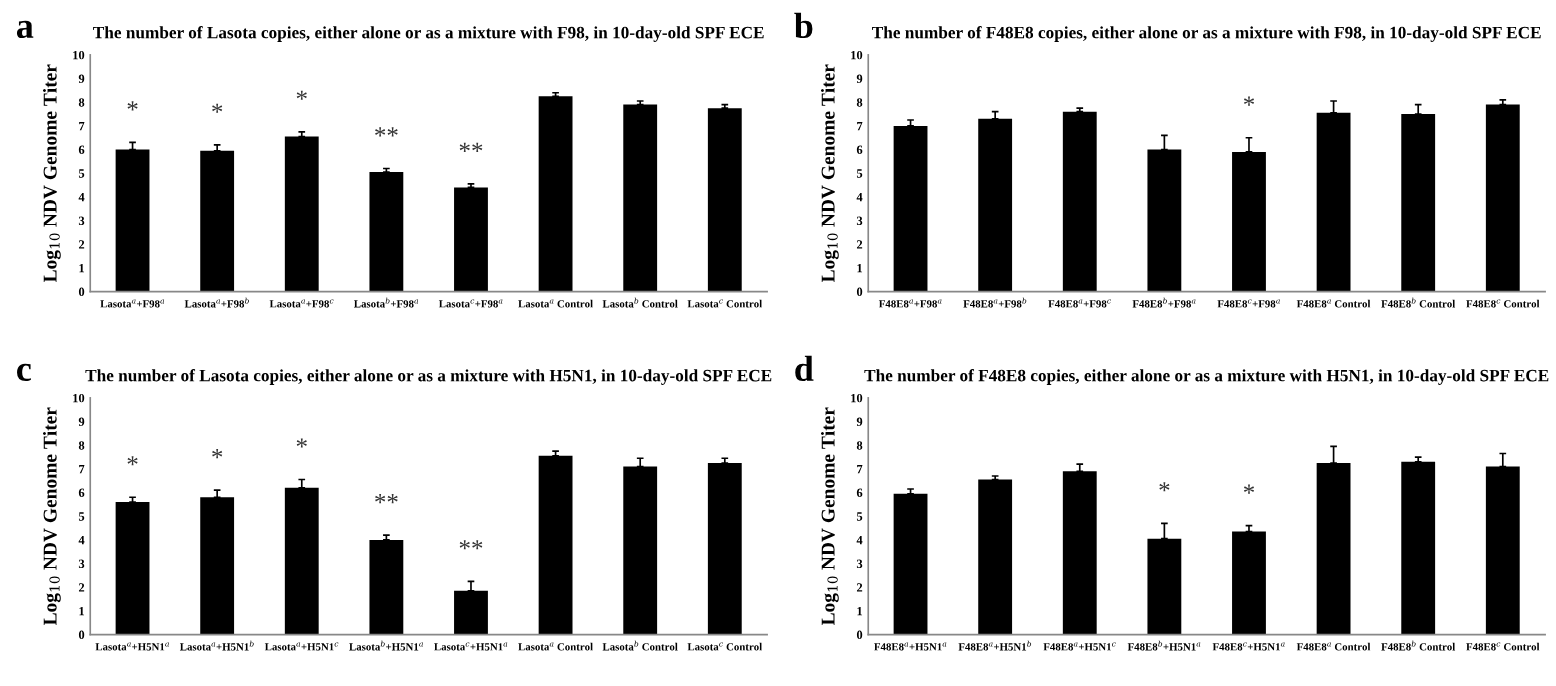  What do you see at coordinates (804, 368) in the screenshot?
I see `text: d` at bounding box center [804, 368].